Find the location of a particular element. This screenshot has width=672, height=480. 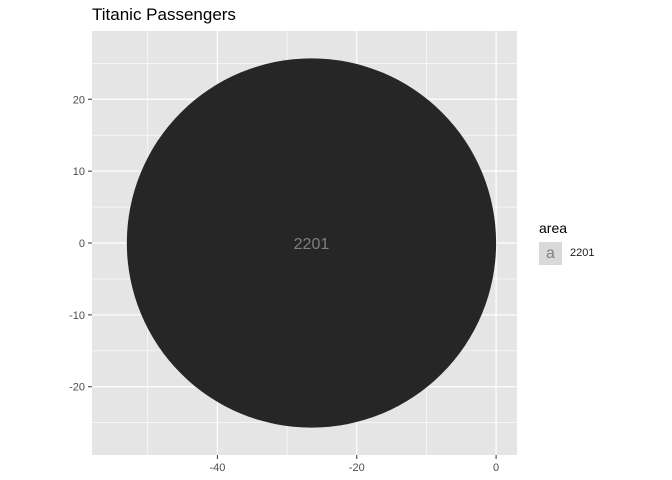

chart-title: Titanic Passengers is located at coordinates (164, 14).